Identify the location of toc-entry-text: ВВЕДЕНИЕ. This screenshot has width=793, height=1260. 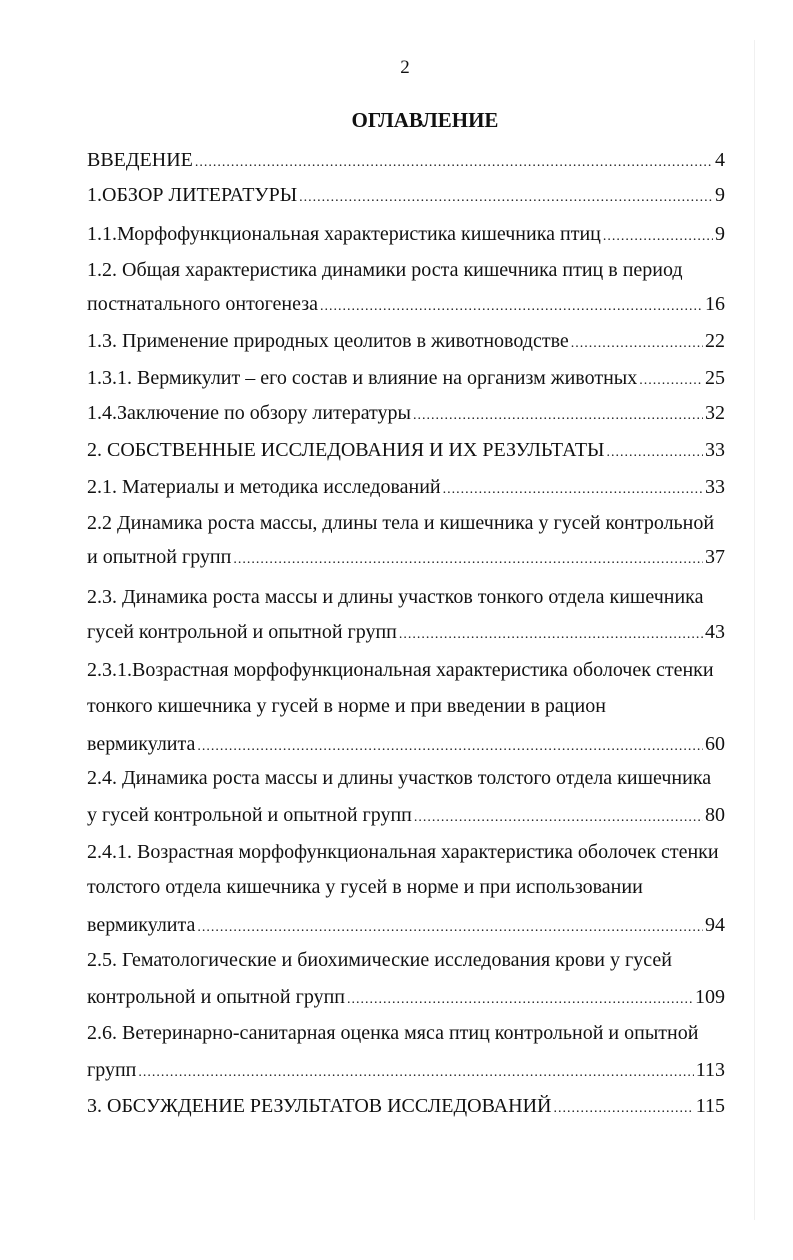
(140, 160).